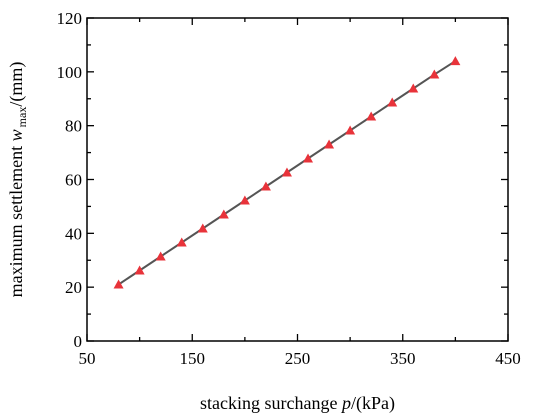  What do you see at coordinates (70, 72) in the screenshot?
I see `y-tick-label: 100` at bounding box center [70, 72].